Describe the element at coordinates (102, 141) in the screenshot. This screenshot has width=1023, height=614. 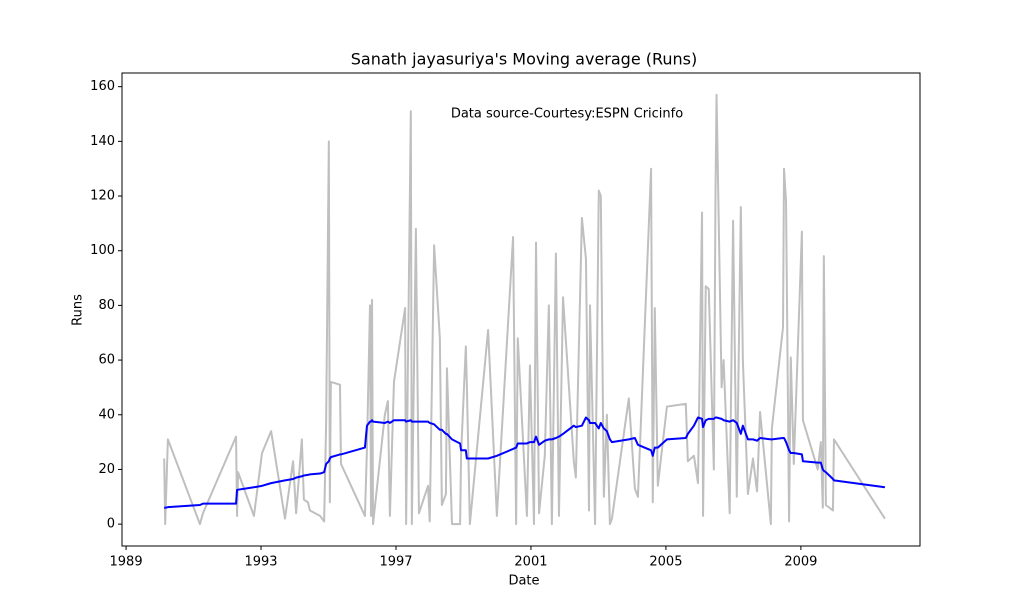
I see `y-tick-label: 140` at that location.